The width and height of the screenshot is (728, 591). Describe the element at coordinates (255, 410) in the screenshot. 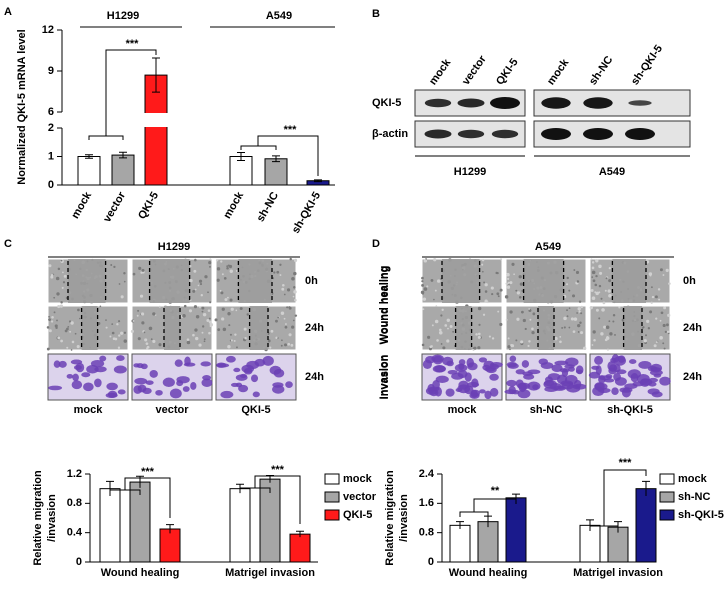

I see `condition-label: QKI-5` at that location.